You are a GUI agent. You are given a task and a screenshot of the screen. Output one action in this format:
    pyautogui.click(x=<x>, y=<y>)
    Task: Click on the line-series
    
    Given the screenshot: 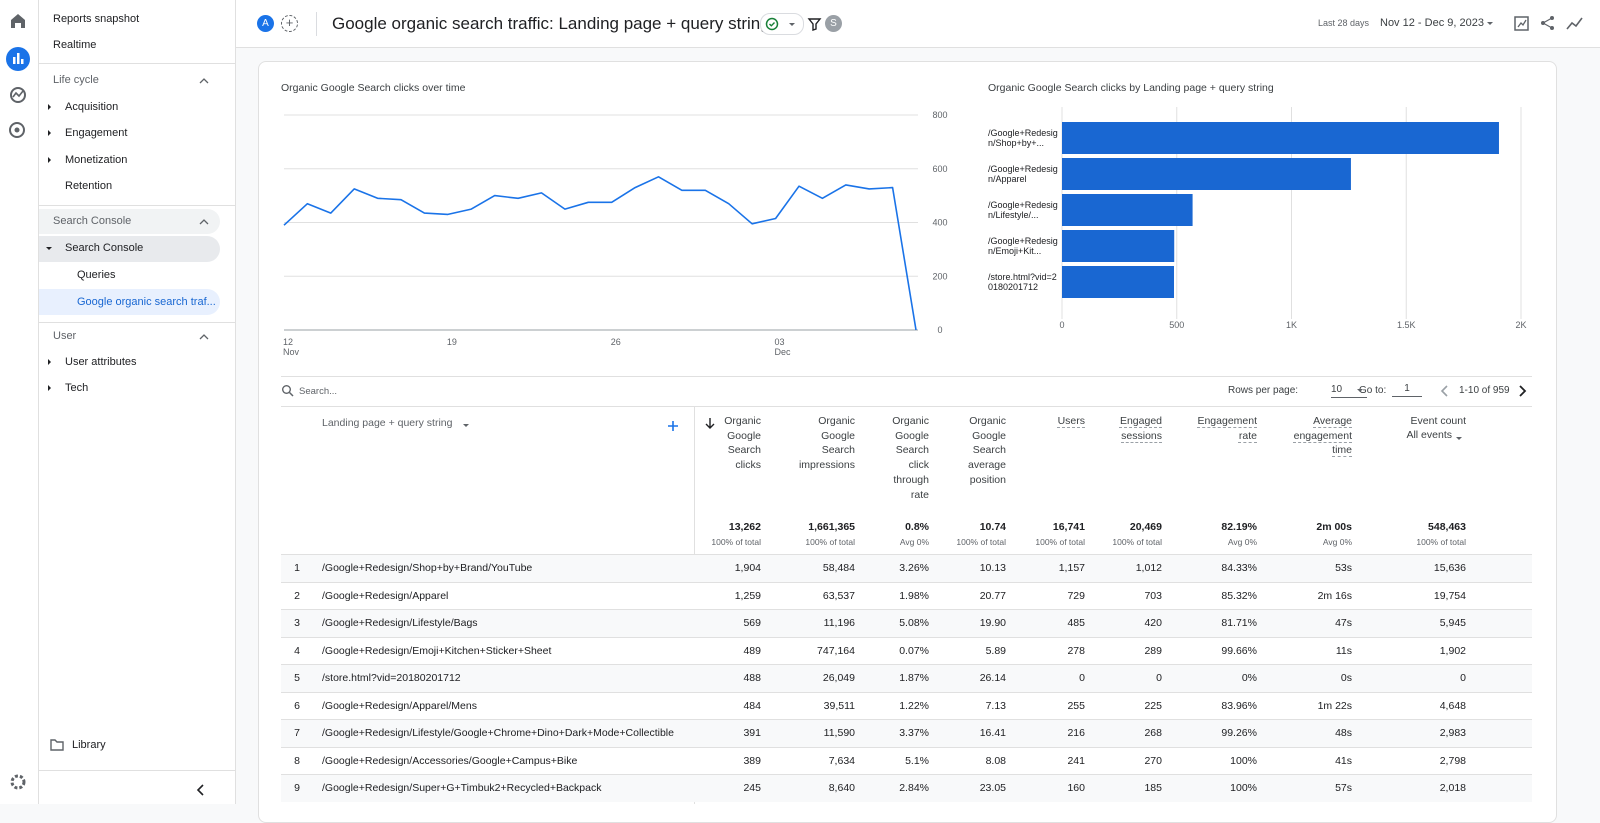 What is the action you would take?
    pyautogui.click(x=600, y=253)
    